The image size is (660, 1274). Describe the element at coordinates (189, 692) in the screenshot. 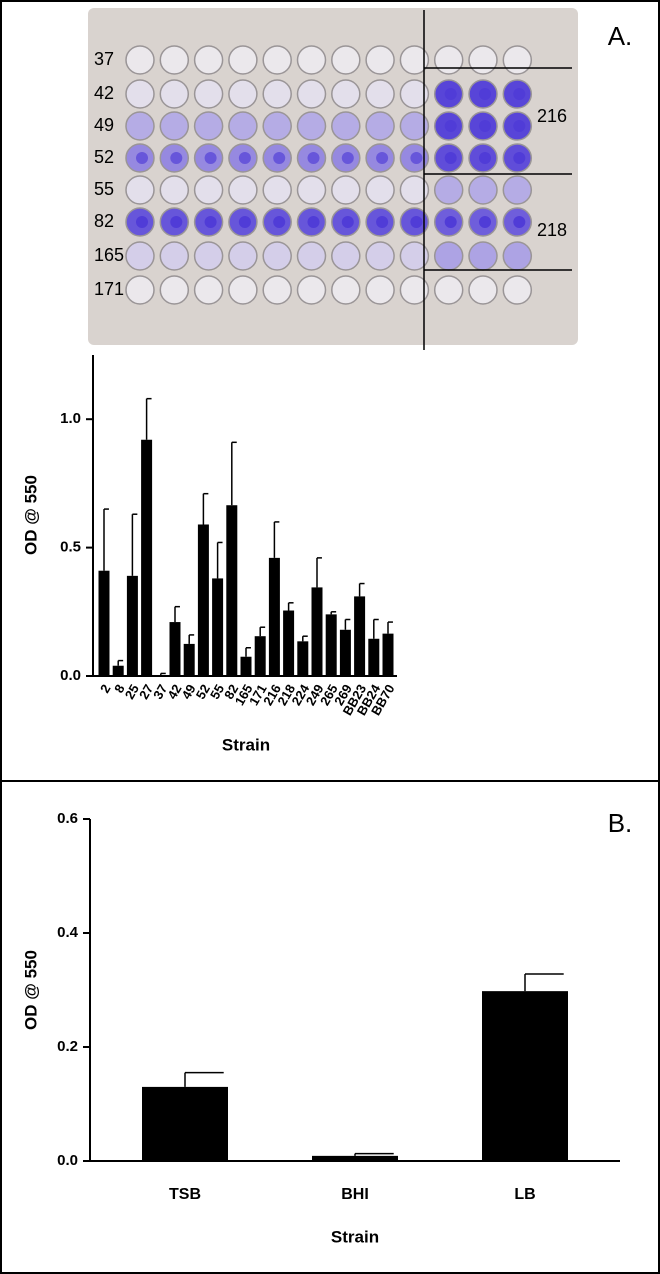

I see `x-tick-label: 49` at that location.